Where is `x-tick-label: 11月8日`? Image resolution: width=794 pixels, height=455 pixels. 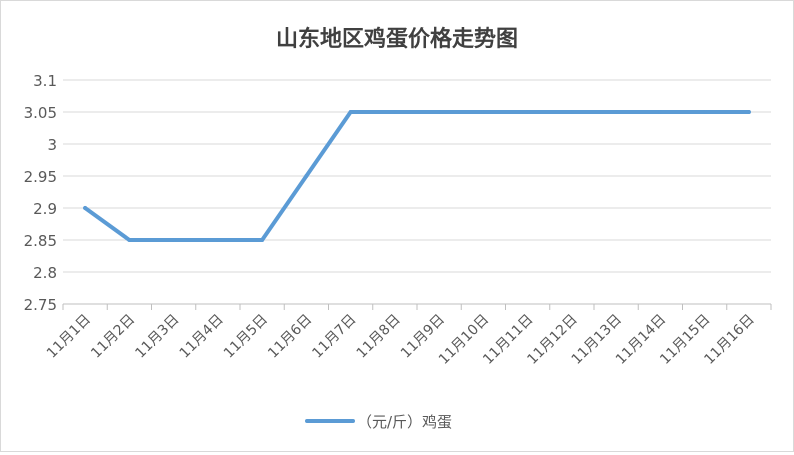 x-tick-label: 11月8日 is located at coordinates (379, 337).